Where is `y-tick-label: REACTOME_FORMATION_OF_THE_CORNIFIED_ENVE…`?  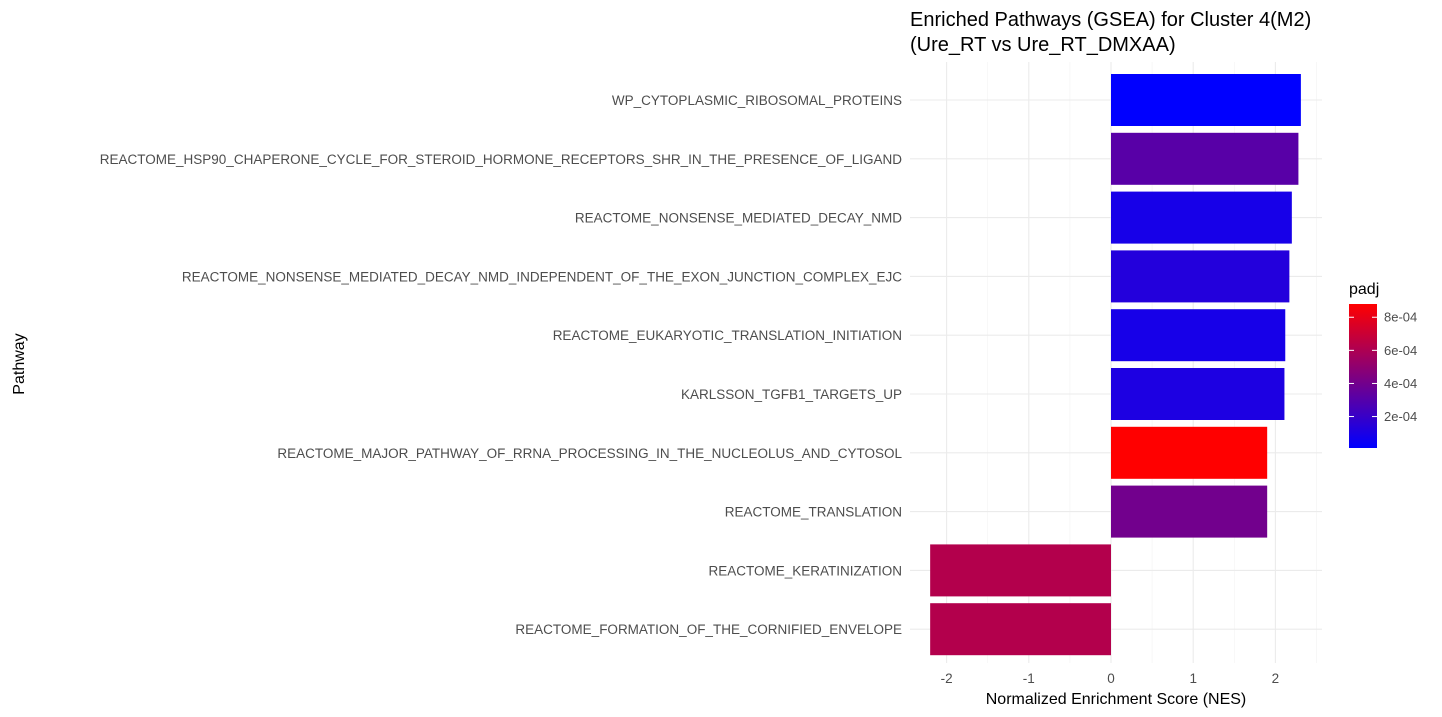 y-tick-label: REACTOME_FORMATION_OF_THE_CORNIFIED_ENVE… is located at coordinates (708, 629).